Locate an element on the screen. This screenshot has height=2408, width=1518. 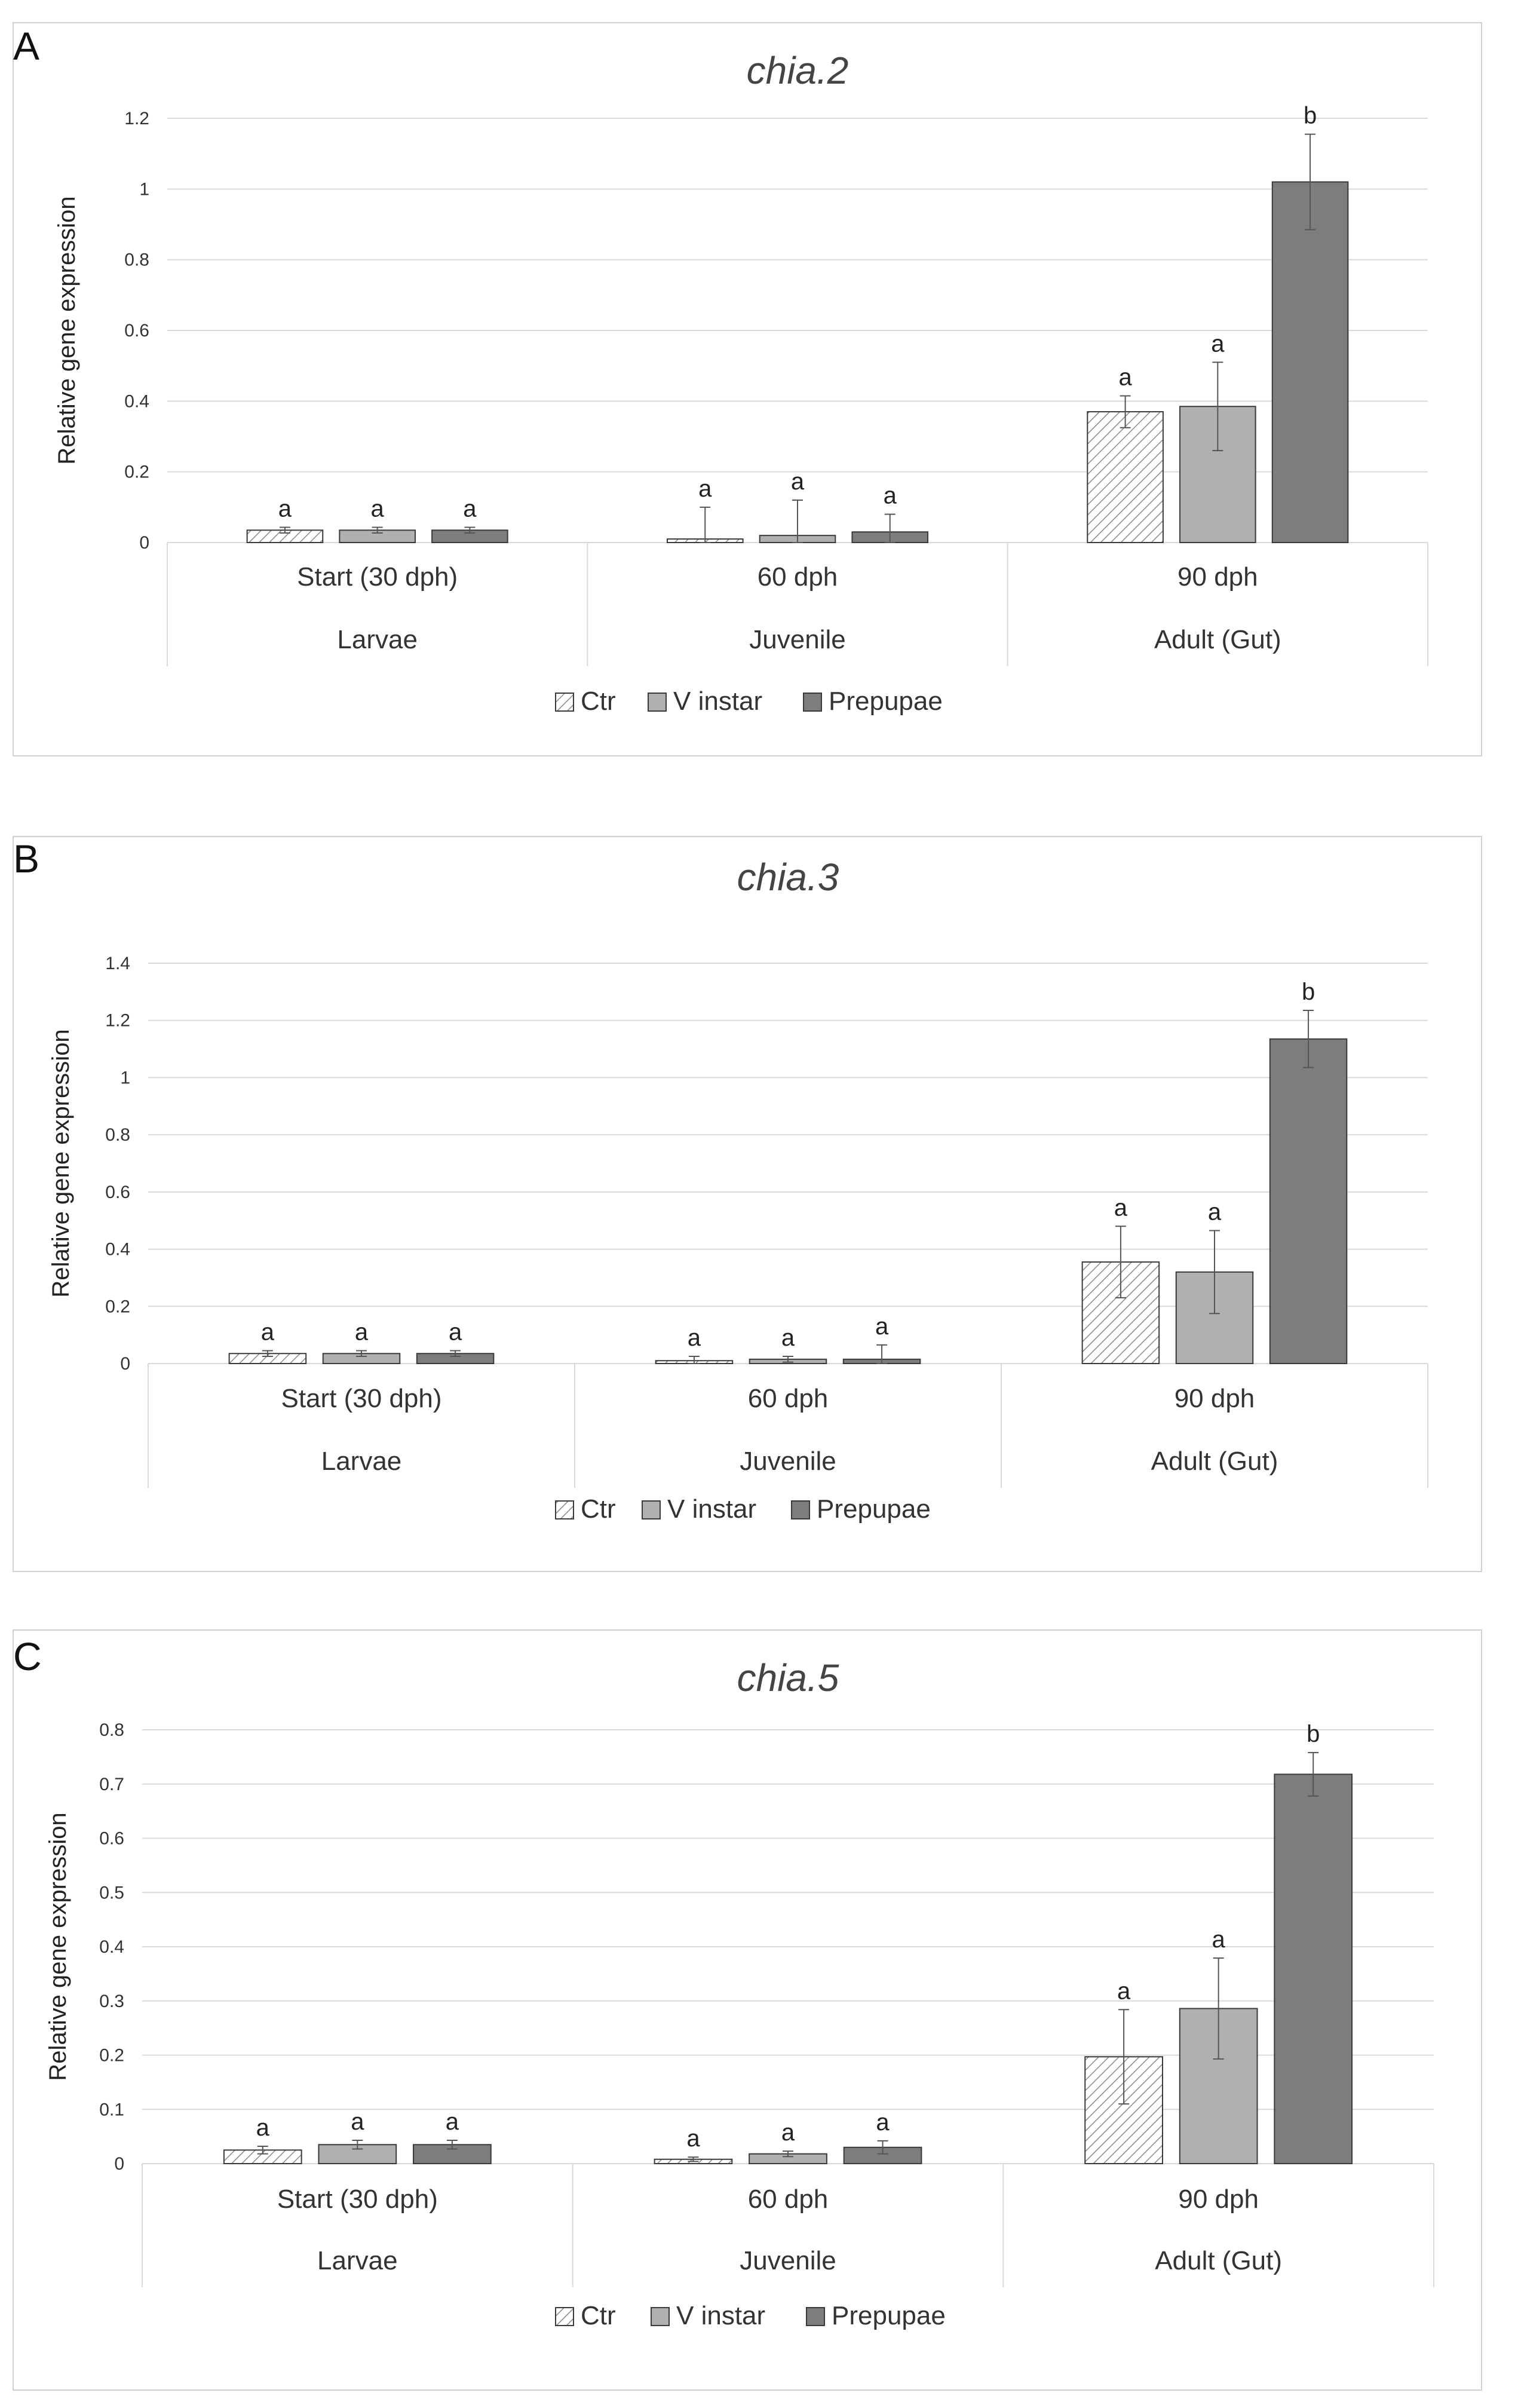
y-tick-label: 0.1 is located at coordinates (111, 2109).